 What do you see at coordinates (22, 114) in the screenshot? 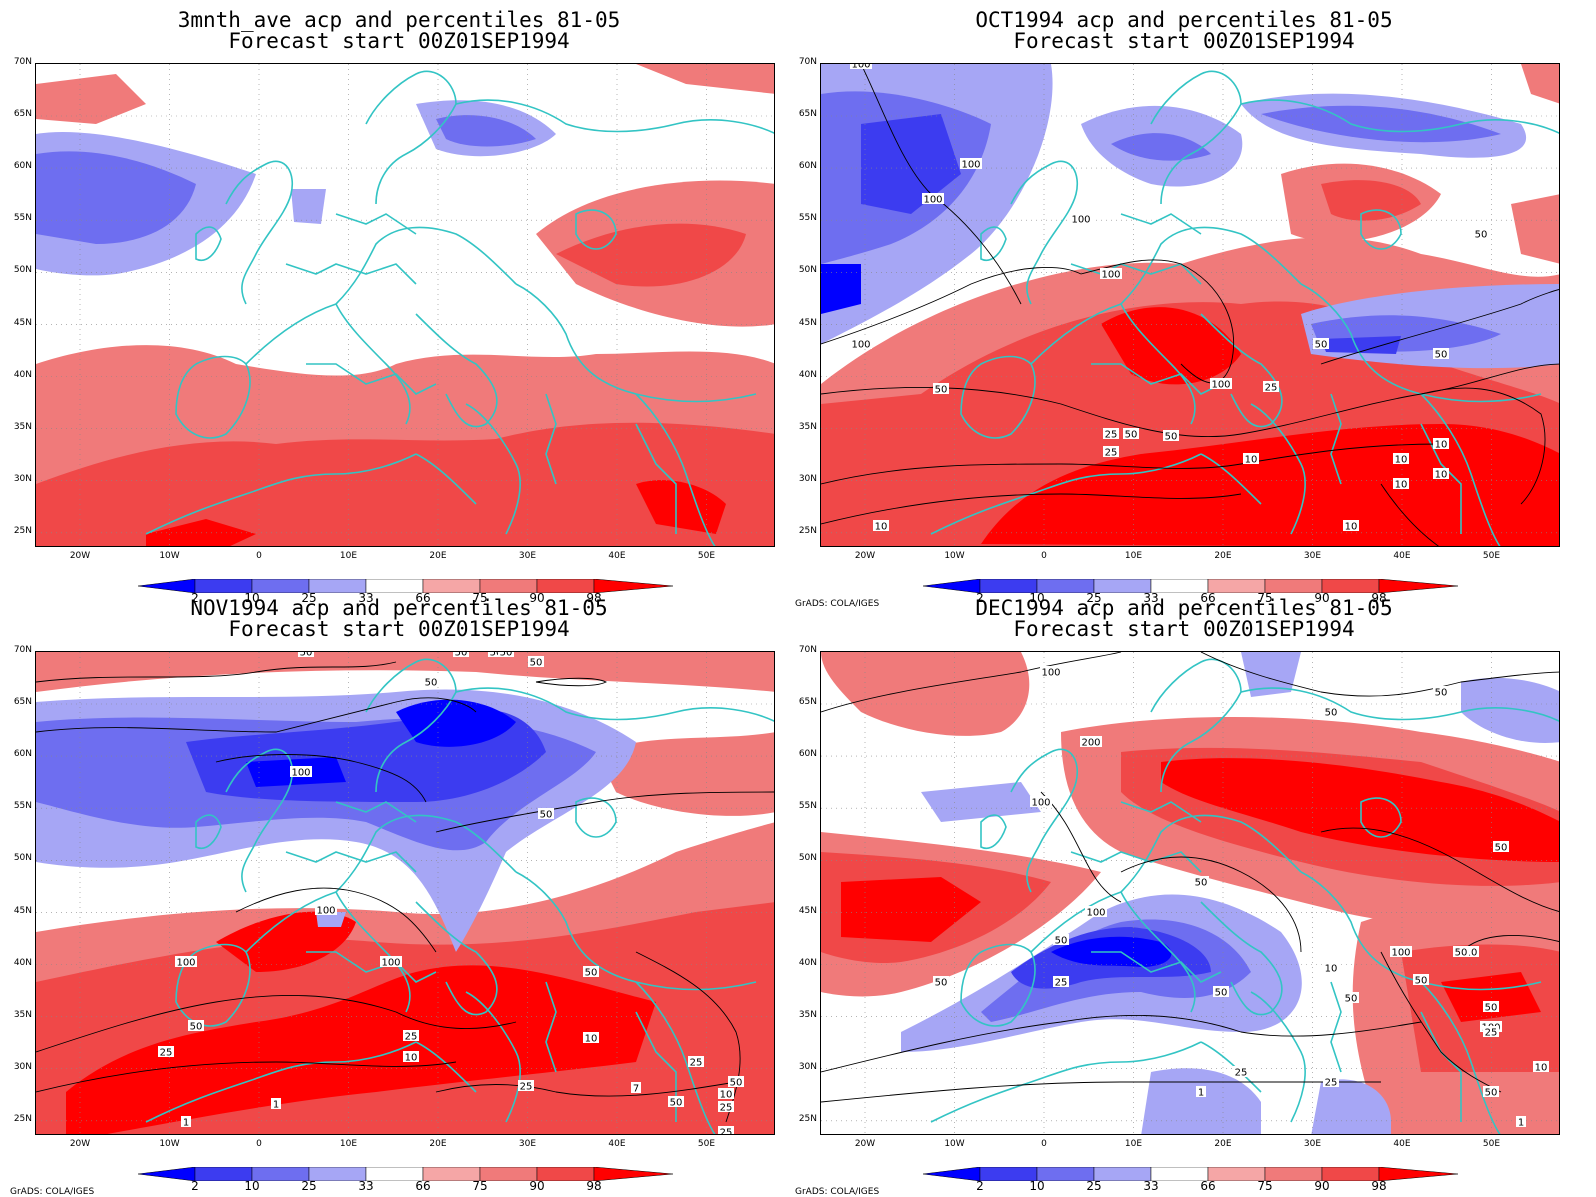
I see `lat-tick-label: 65N` at bounding box center [22, 114].